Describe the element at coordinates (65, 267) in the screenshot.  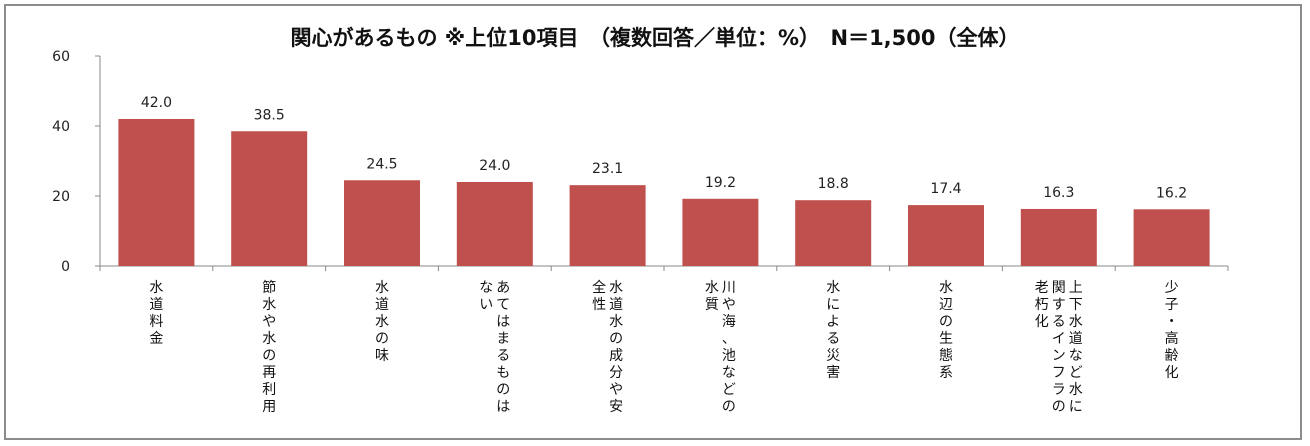
I see `y-tick-label: 0` at that location.